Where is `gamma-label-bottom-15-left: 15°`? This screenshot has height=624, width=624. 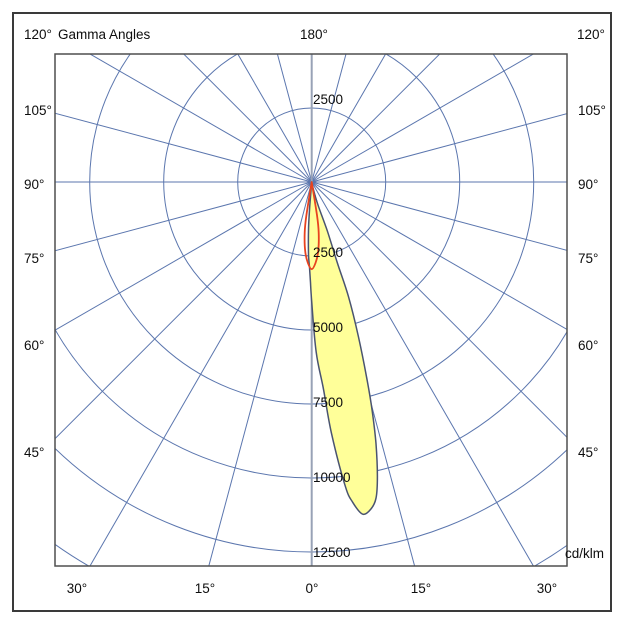
gamma-label-bottom-15-left: 15° is located at coordinates (205, 588).